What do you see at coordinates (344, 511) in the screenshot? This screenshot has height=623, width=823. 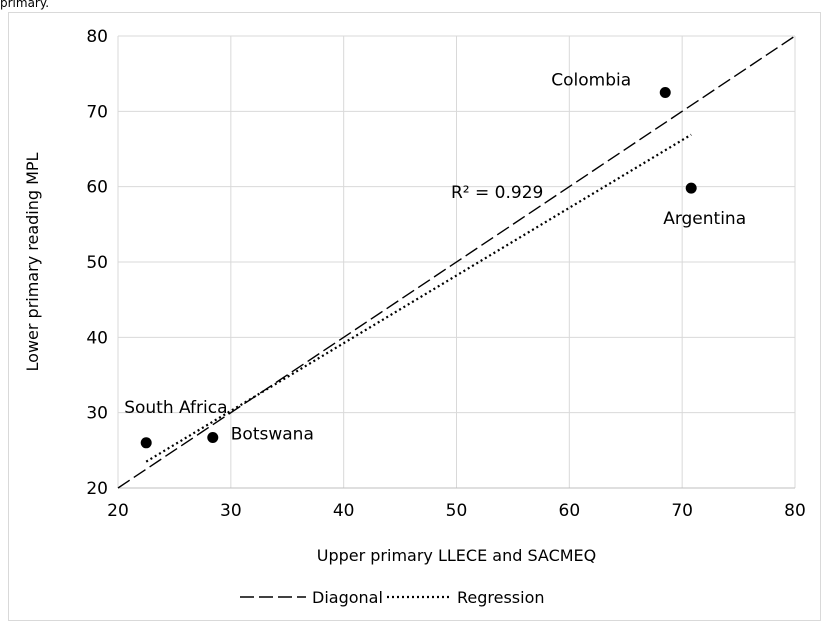 I see `x-tick-label: 40` at bounding box center [344, 511].